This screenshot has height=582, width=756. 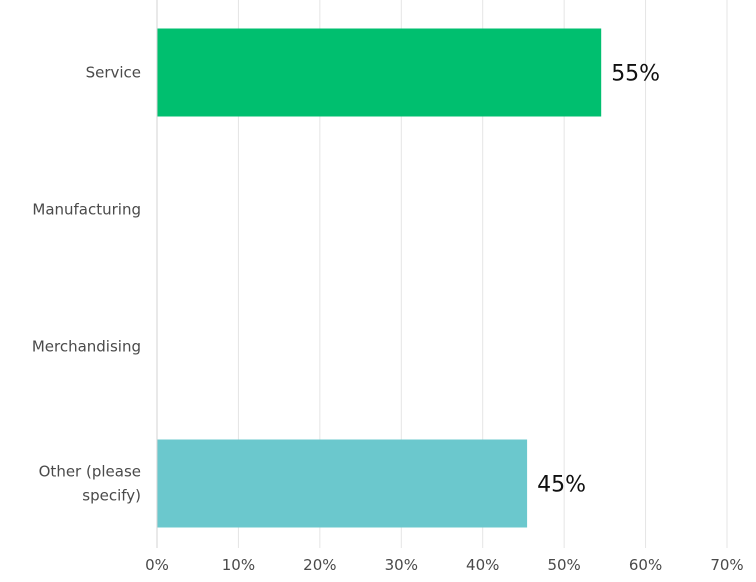 What do you see at coordinates (90, 484) in the screenshot?
I see `category-label-other-please-specify: Other (please specify)` at bounding box center [90, 484].